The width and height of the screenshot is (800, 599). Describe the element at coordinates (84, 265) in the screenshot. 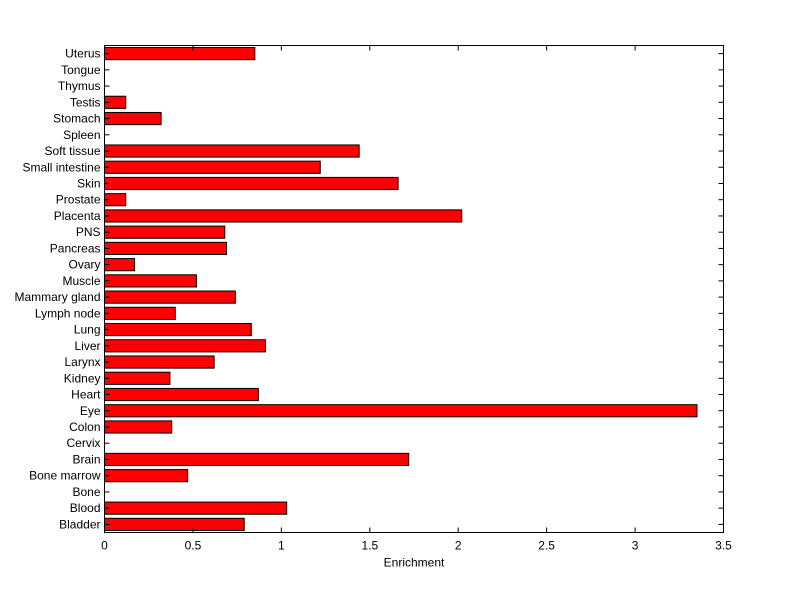

I see `y-tick-label-ovary: Ovary` at that location.